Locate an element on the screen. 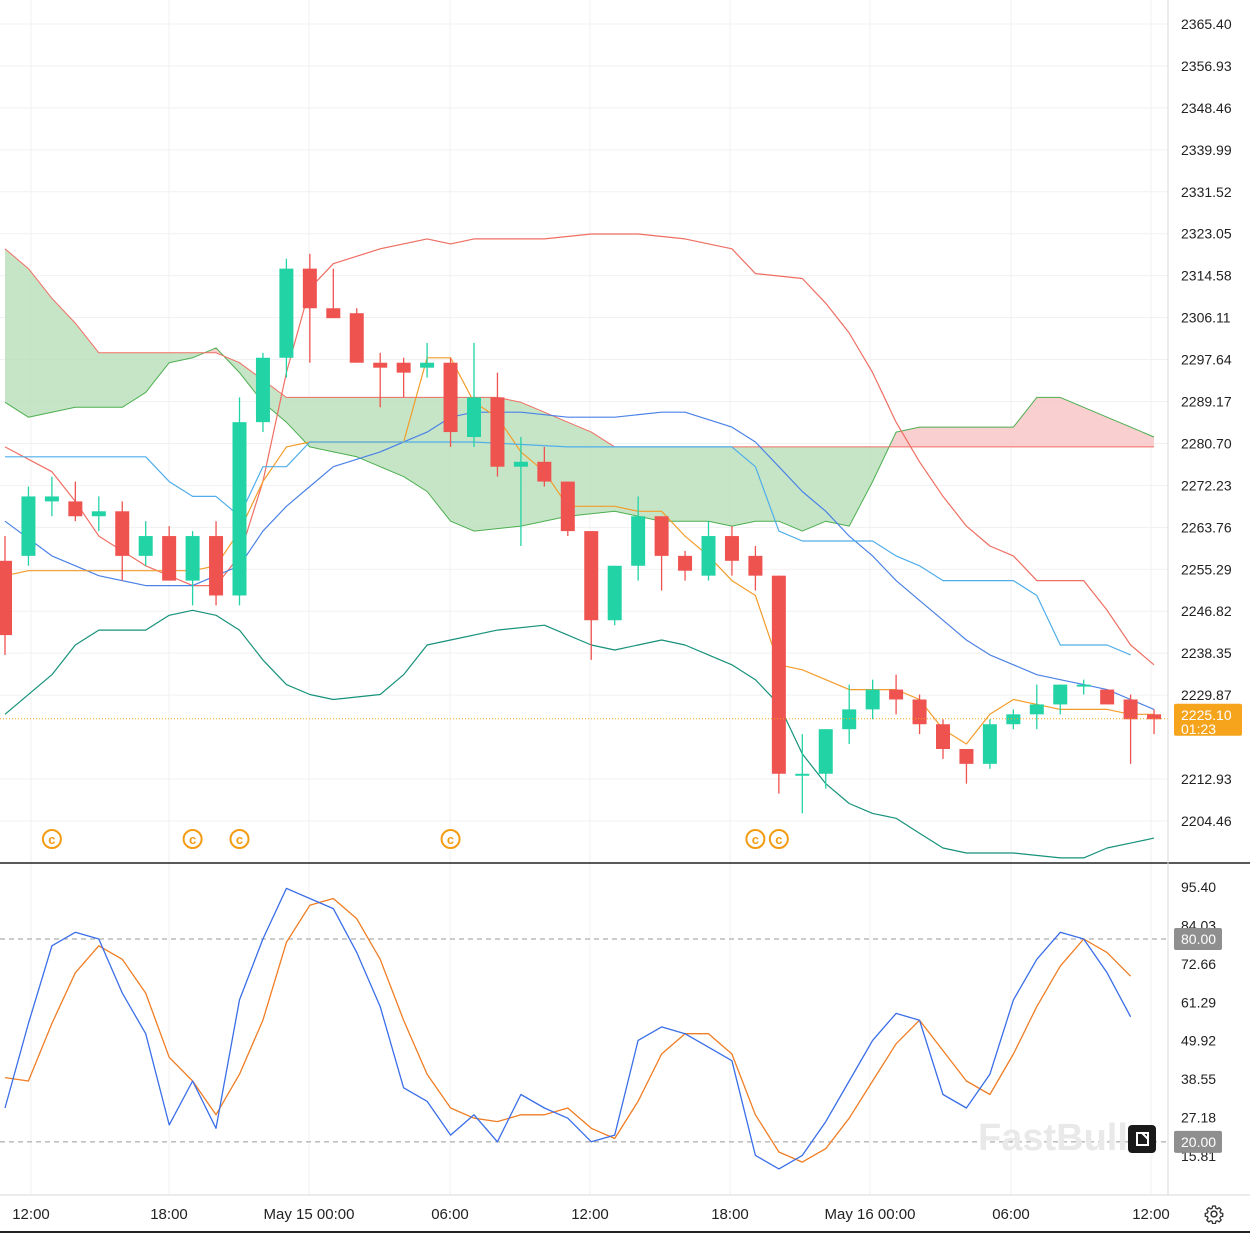 Image resolution: width=1250 pixels, height=1234 pixels. price-axis-label: 2263.76 is located at coordinates (1206, 527).